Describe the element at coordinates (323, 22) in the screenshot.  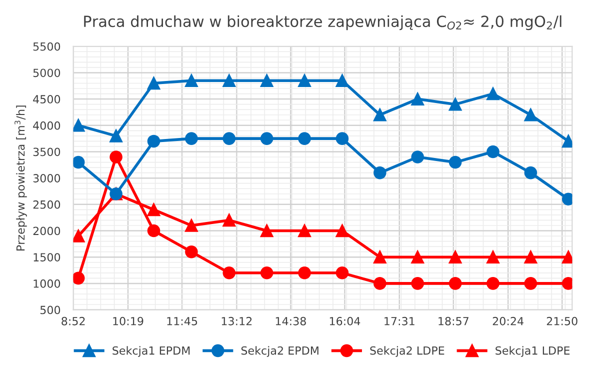
I see `chart-title: Praca dmuchaw w bioreaktorze zapewniająca C$_{O2}$≈ 2,0 mgO$_{2}$/l` at that location.